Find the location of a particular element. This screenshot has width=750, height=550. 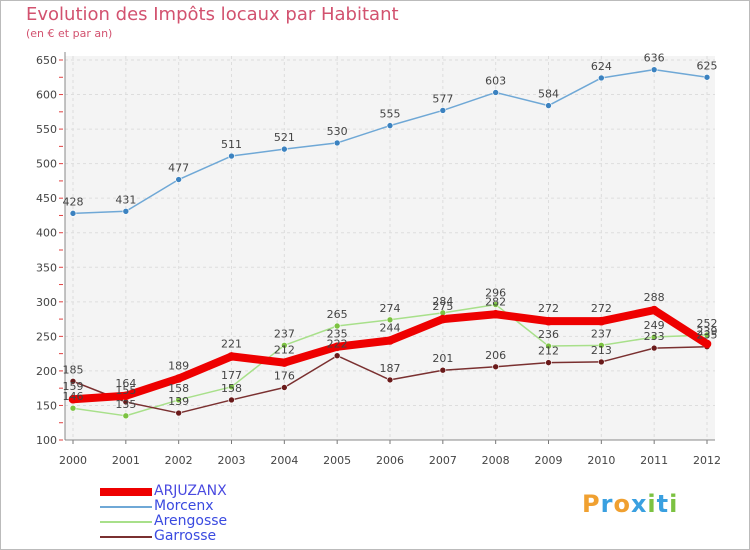

data-label-arengosse: 265 is located at coordinates (337, 314).